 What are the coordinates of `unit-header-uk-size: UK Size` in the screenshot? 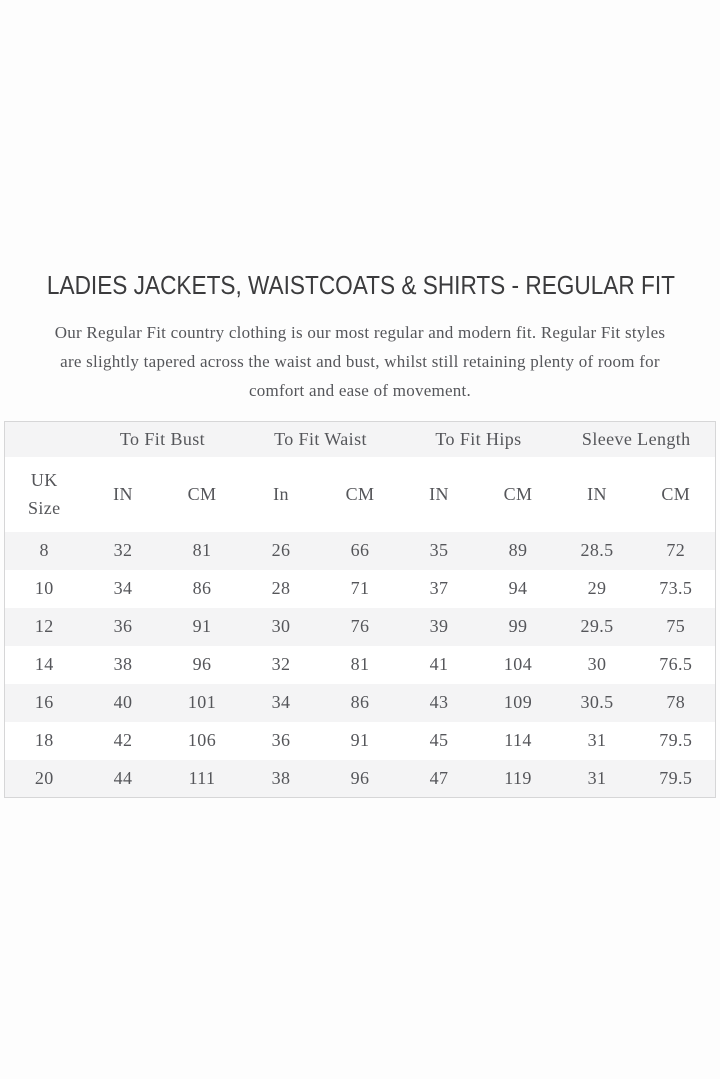 It's located at (44, 494).